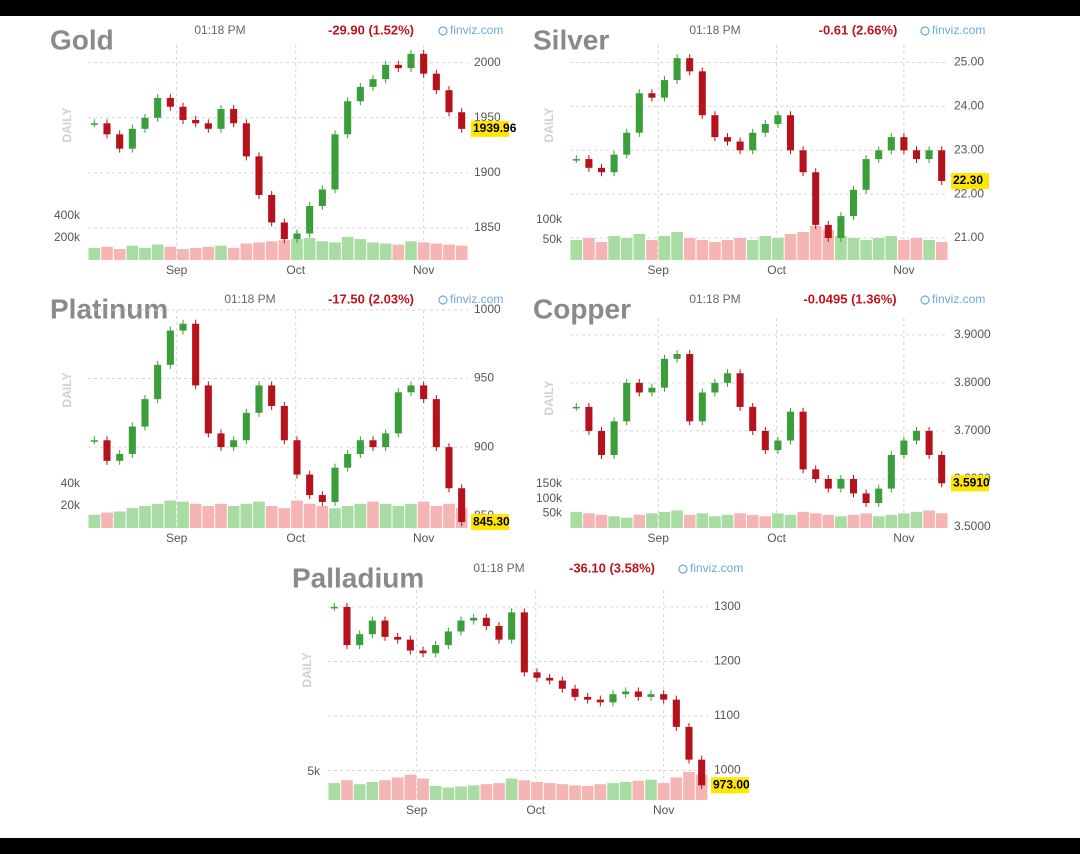  I want to click on volume-tick-label: 20k, so click(71, 505).